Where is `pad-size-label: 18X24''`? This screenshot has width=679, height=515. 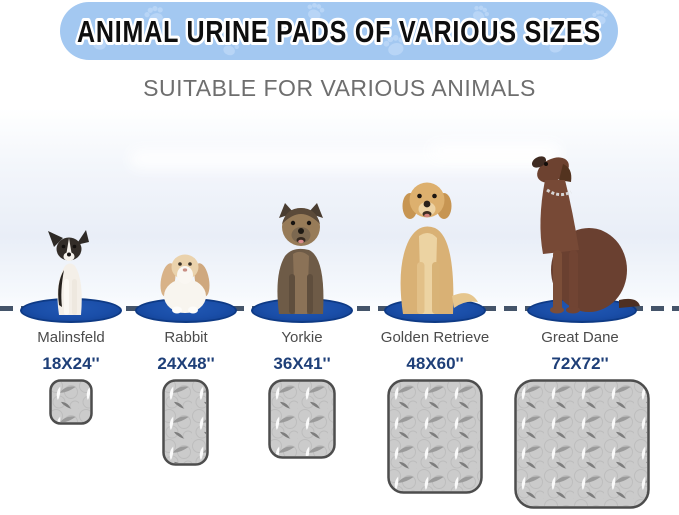 pad-size-label: 18X24'' is located at coordinates (71, 363).